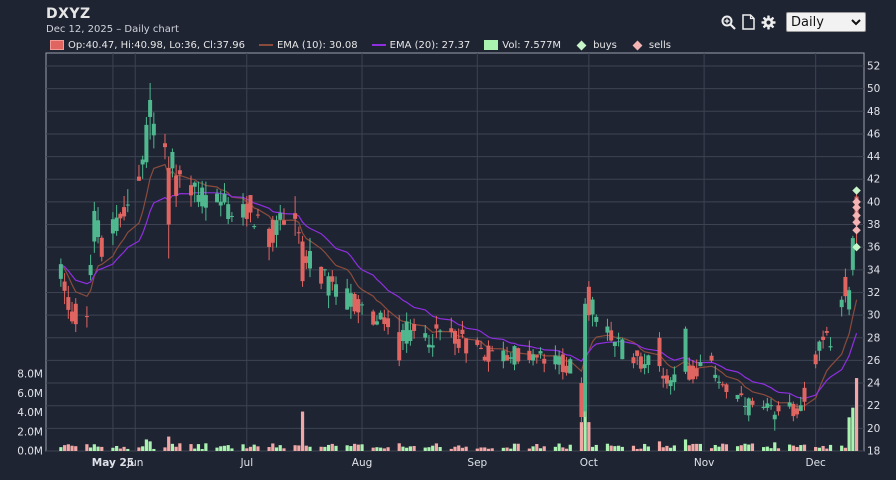 This screenshot has height=480, width=896. Describe the element at coordinates (873, 406) in the screenshot. I see `price-tick-label: 22` at that location.